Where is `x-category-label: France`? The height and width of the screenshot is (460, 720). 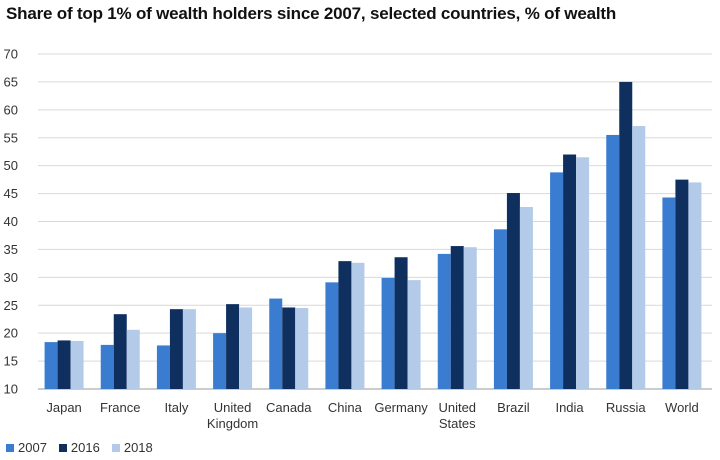
x-category-label: France is located at coordinates (120, 407).